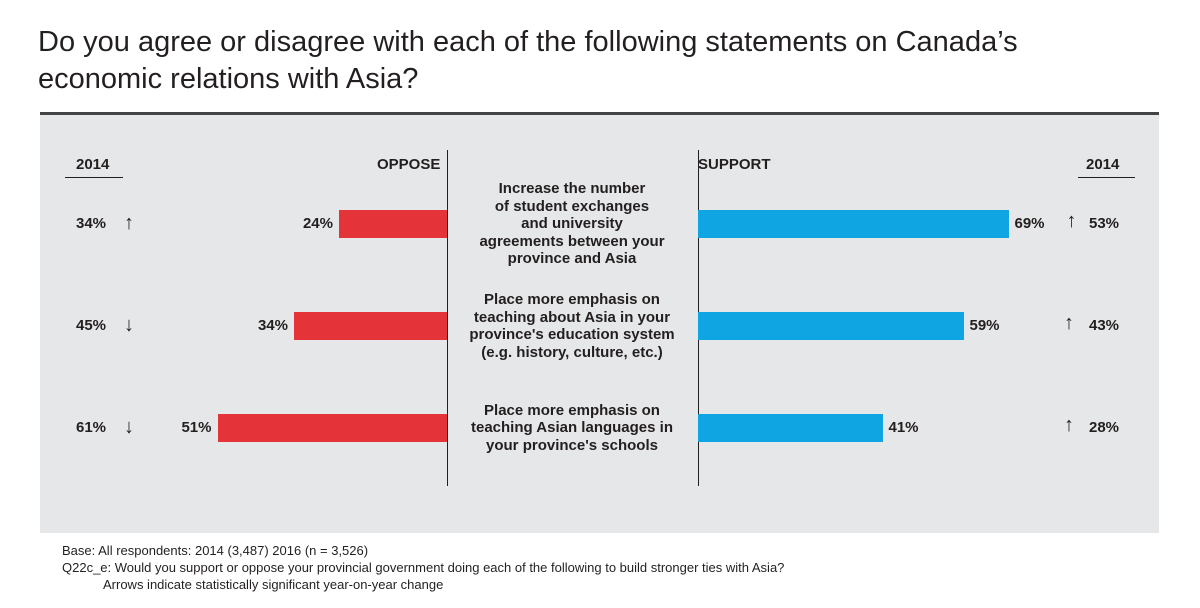  What do you see at coordinates (734, 164) in the screenshot?
I see `support-header: SUPPORT` at bounding box center [734, 164].